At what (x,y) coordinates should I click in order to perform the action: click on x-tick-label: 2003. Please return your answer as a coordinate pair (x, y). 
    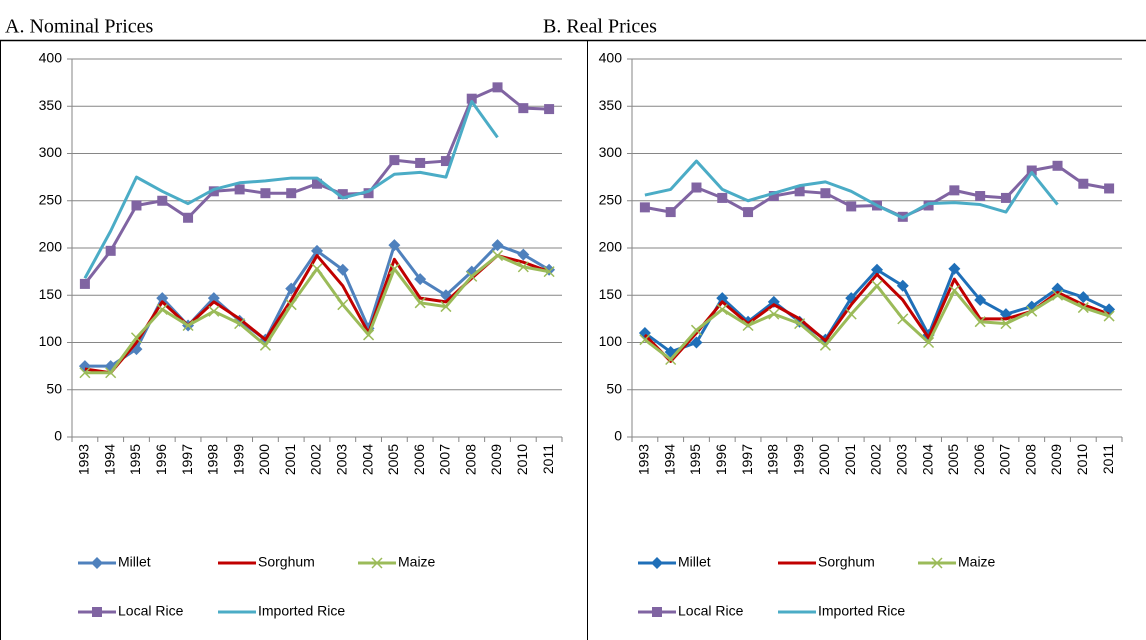
    Looking at the image, I should click on (901, 459).